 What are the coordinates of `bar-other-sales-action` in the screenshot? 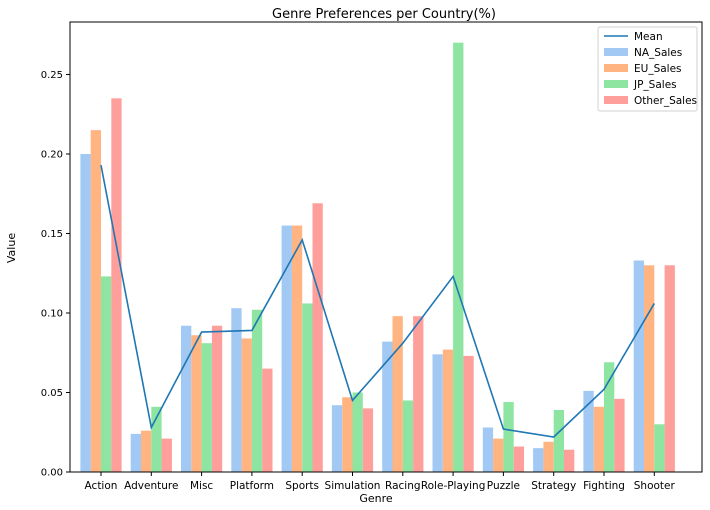 It's located at (116, 285).